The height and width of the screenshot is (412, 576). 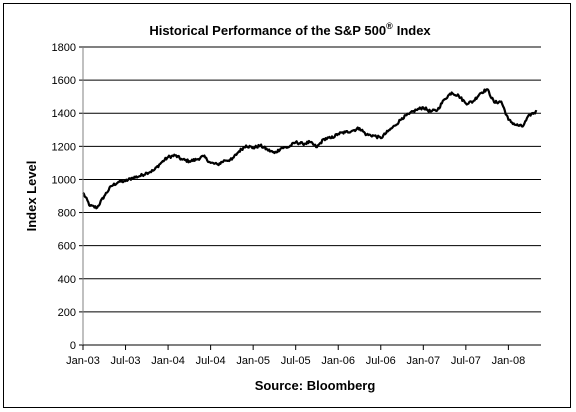 I want to click on y-tick-label: 1400, so click(x=64, y=114).